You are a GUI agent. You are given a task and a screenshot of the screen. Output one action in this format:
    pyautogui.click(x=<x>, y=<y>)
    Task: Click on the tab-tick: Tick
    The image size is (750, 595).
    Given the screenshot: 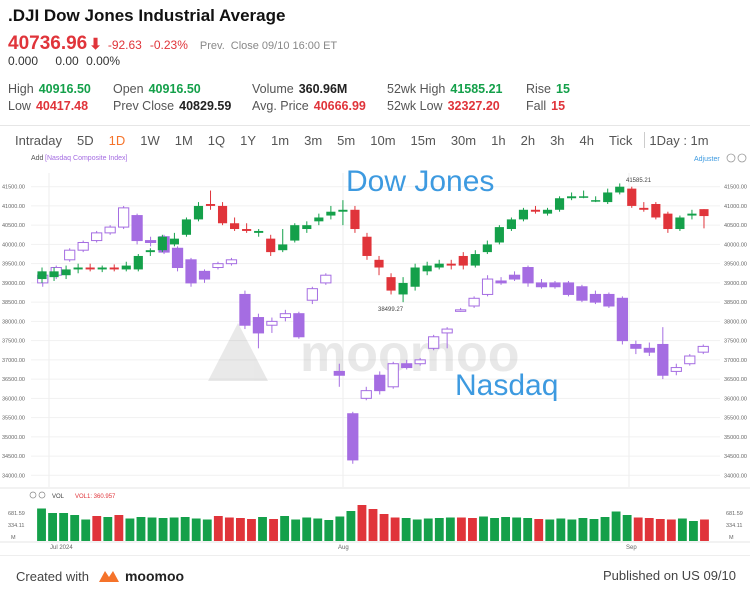 What is the action you would take?
    pyautogui.click(x=621, y=140)
    